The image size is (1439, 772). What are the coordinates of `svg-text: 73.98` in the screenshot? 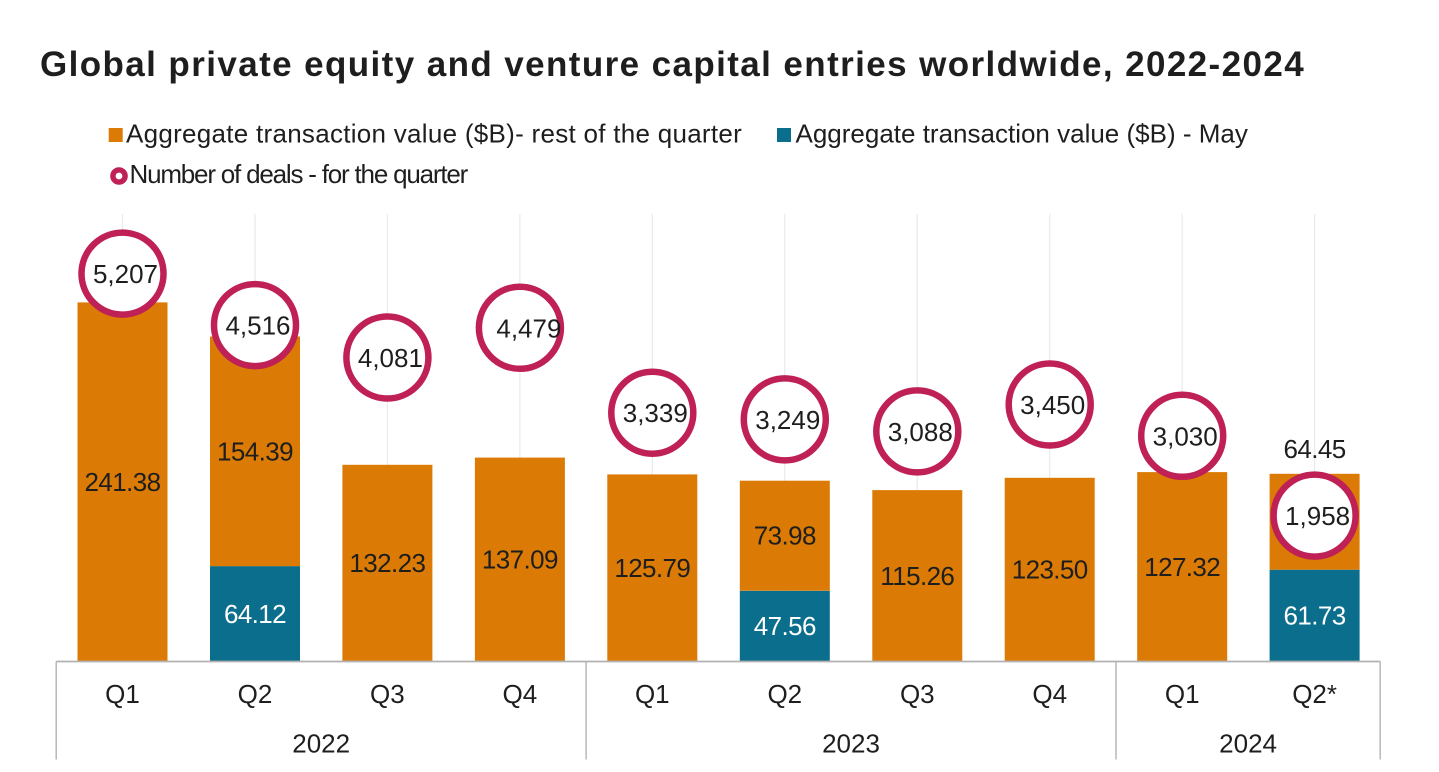 It's located at (785, 536).